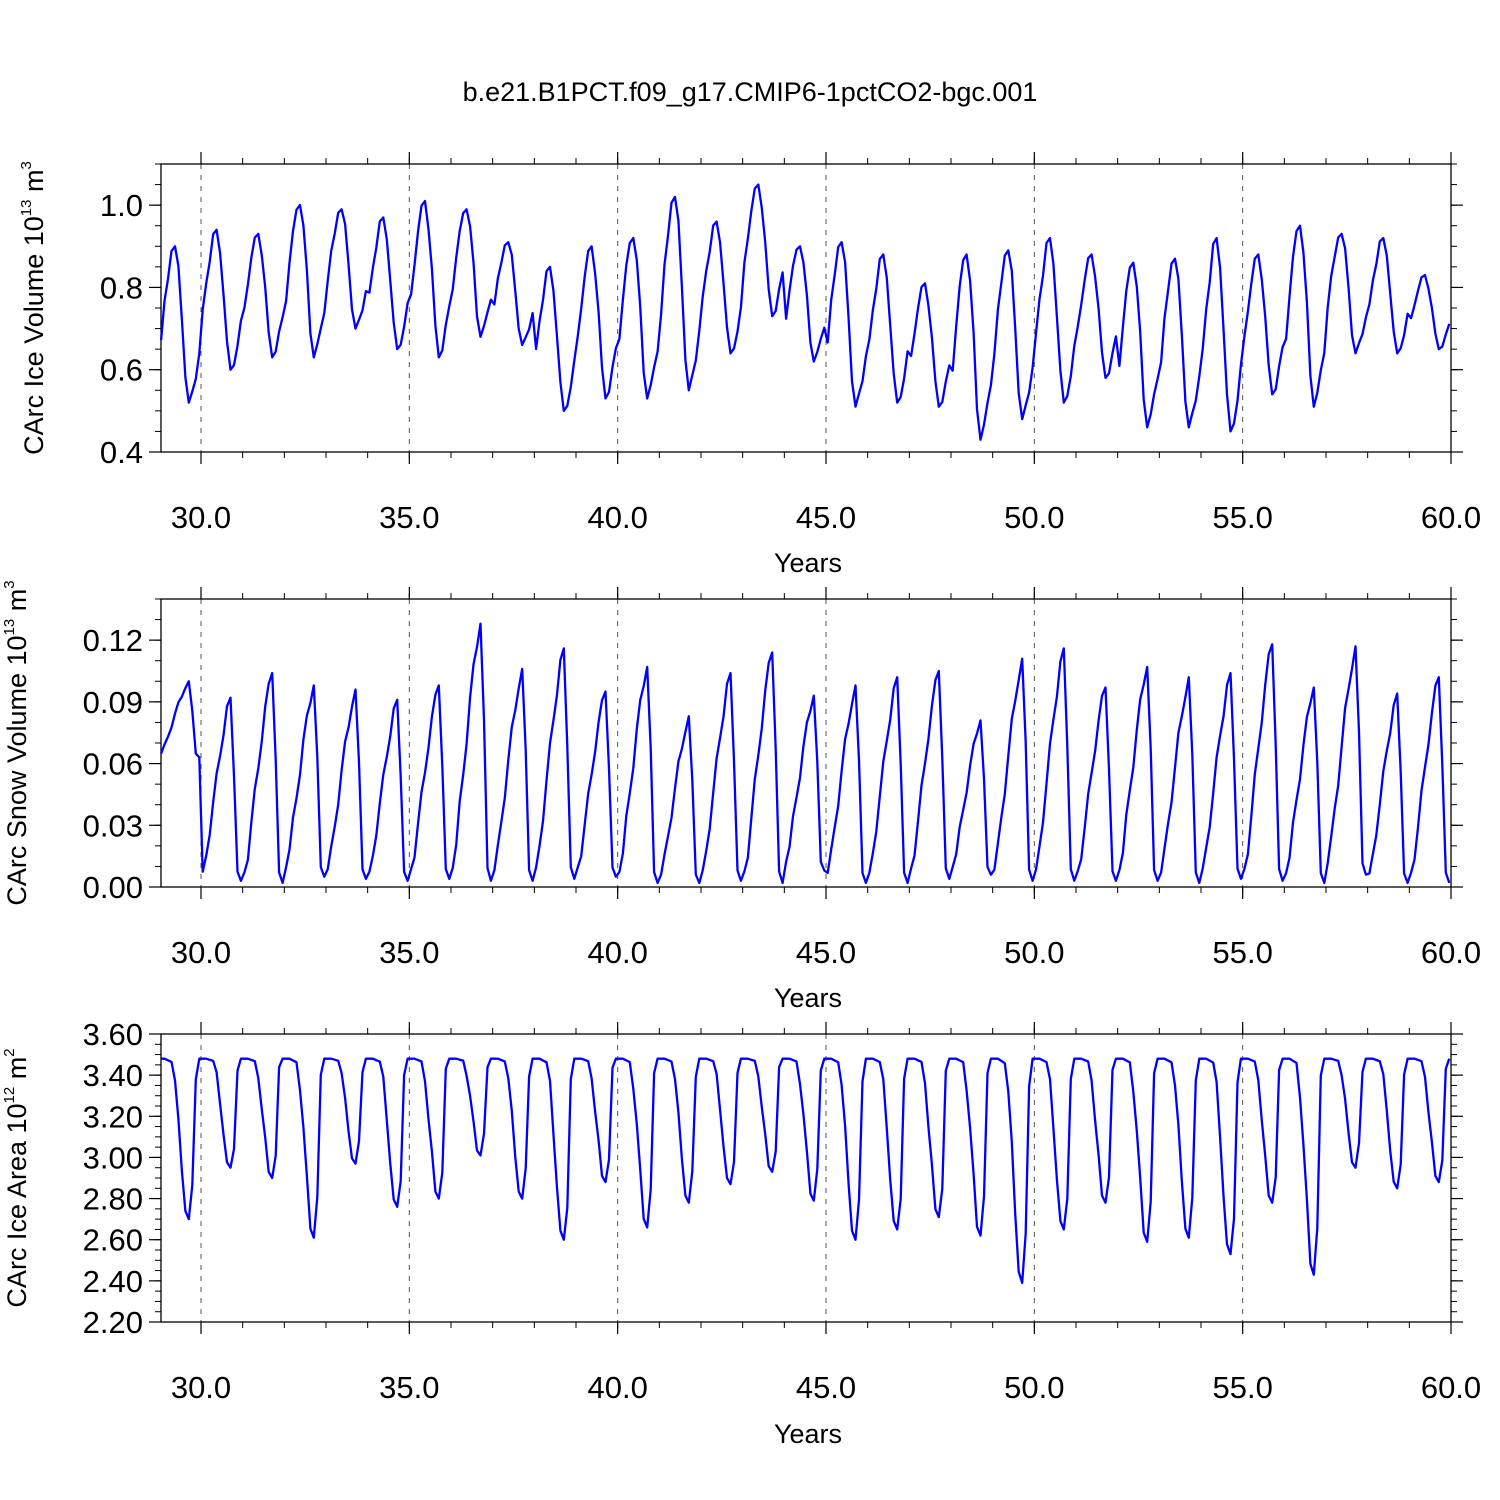 The image size is (1500, 1500). I want to click on y-tick-label: 0.4, so click(121, 452).